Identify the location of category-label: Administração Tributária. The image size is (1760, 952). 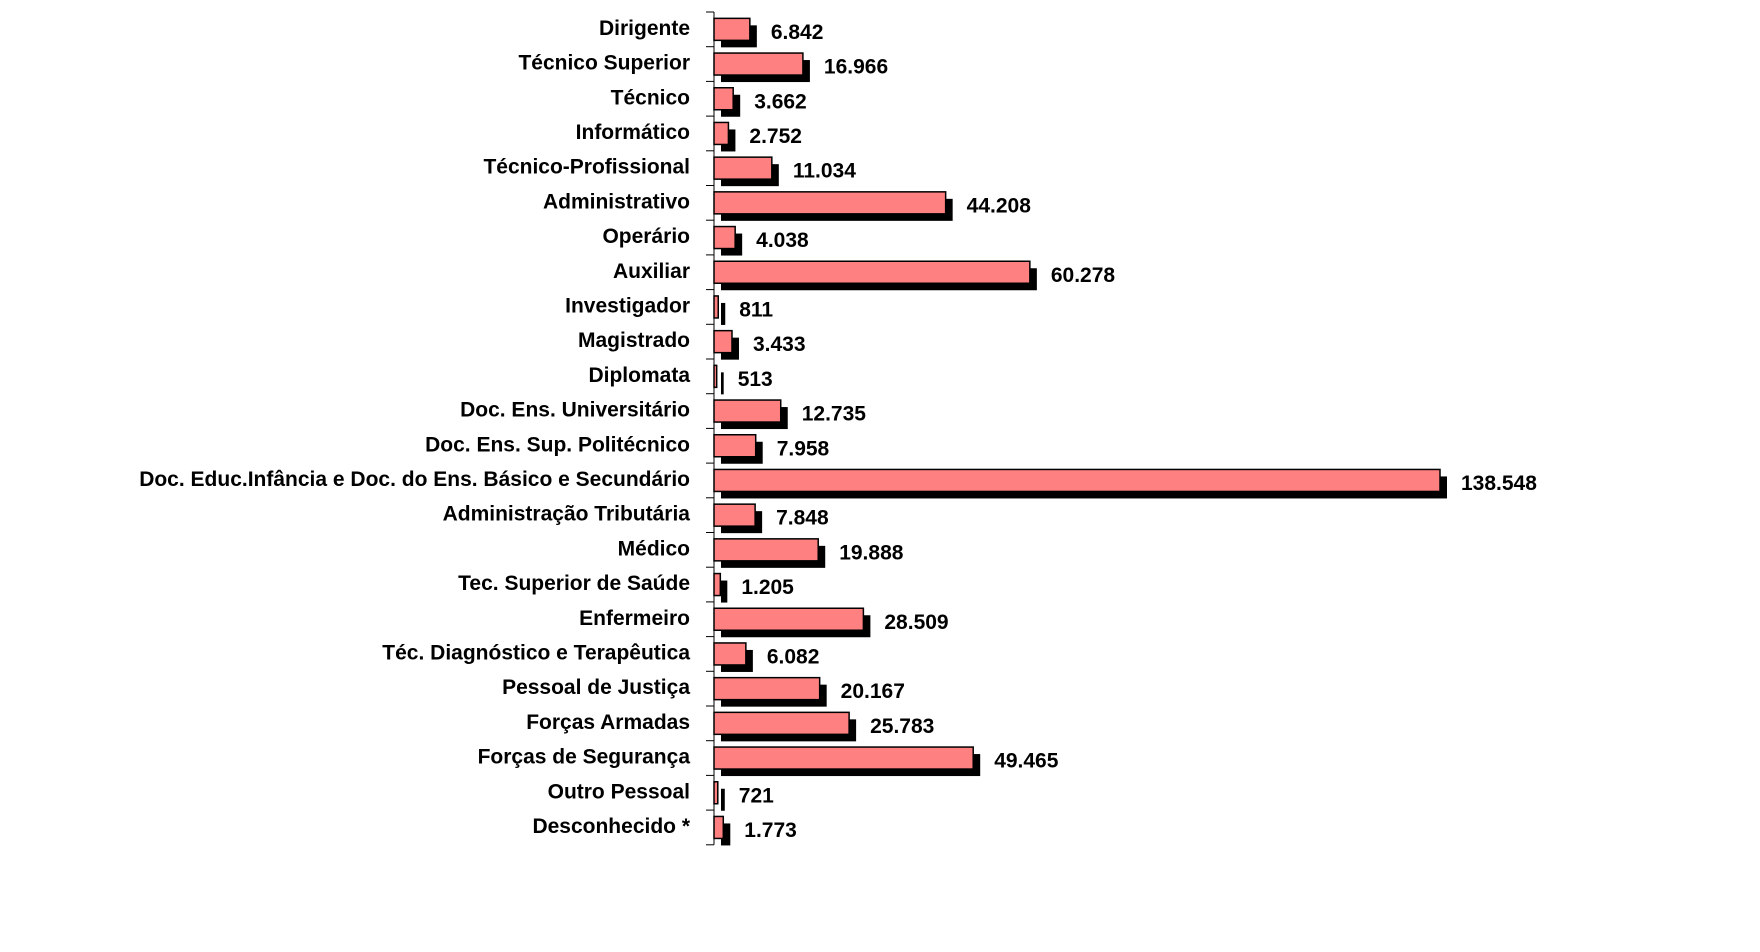
(567, 514).